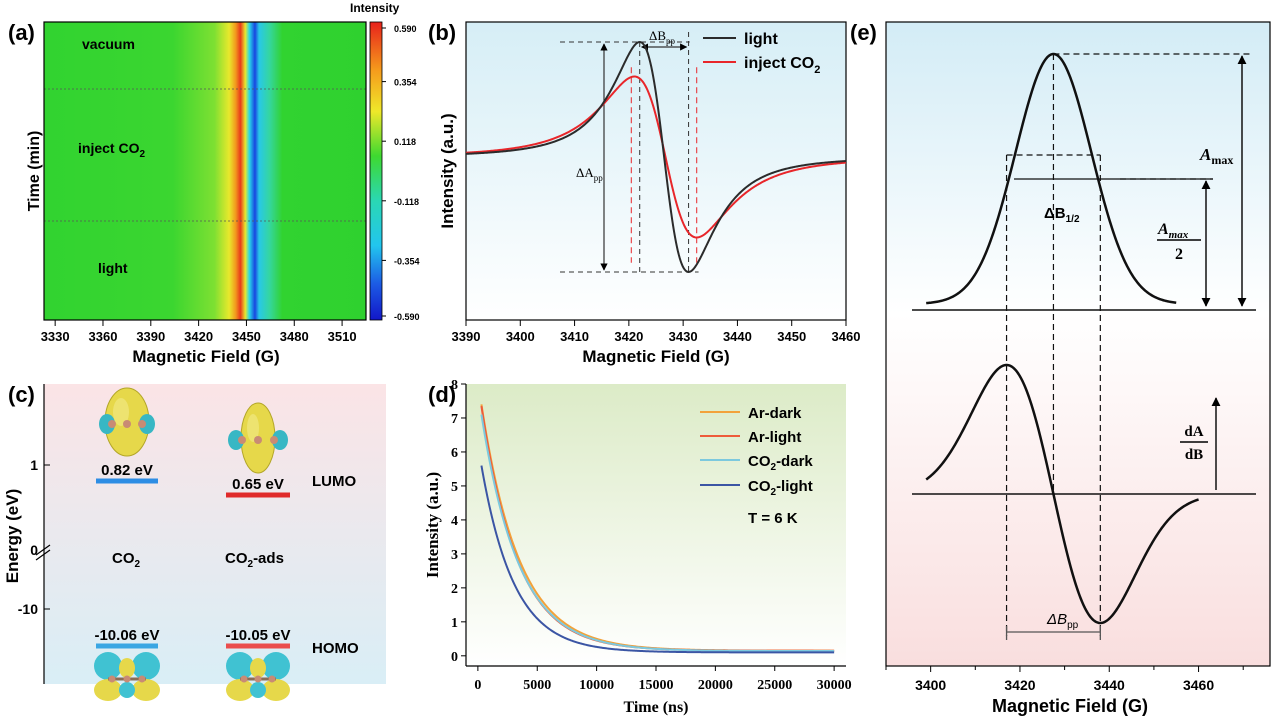 The width and height of the screenshot is (1280, 720). What do you see at coordinates (376, 171) in the screenshot?
I see `colorbar` at bounding box center [376, 171].